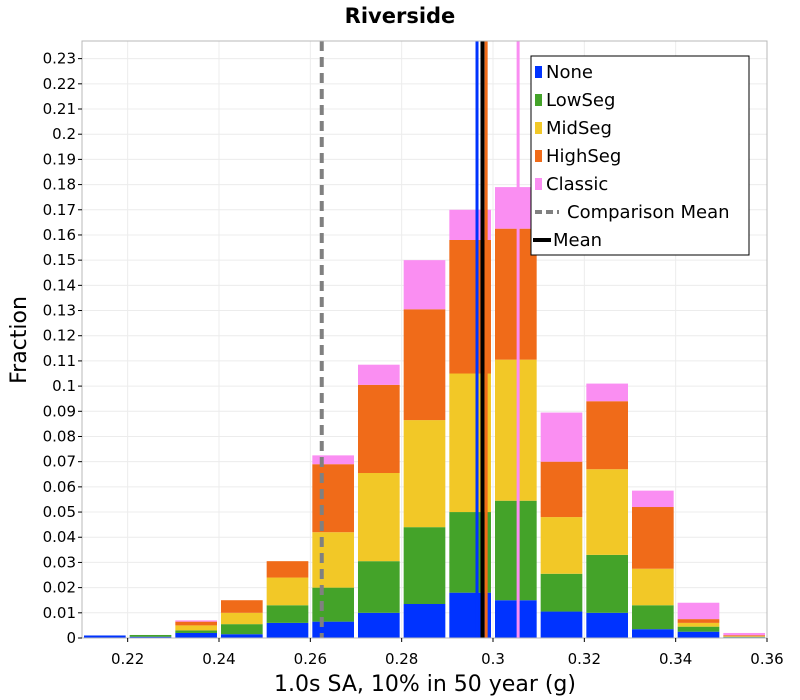 This screenshot has height=700, width=800. I want to click on y-tick-label-2: 0.02, so click(59, 588).